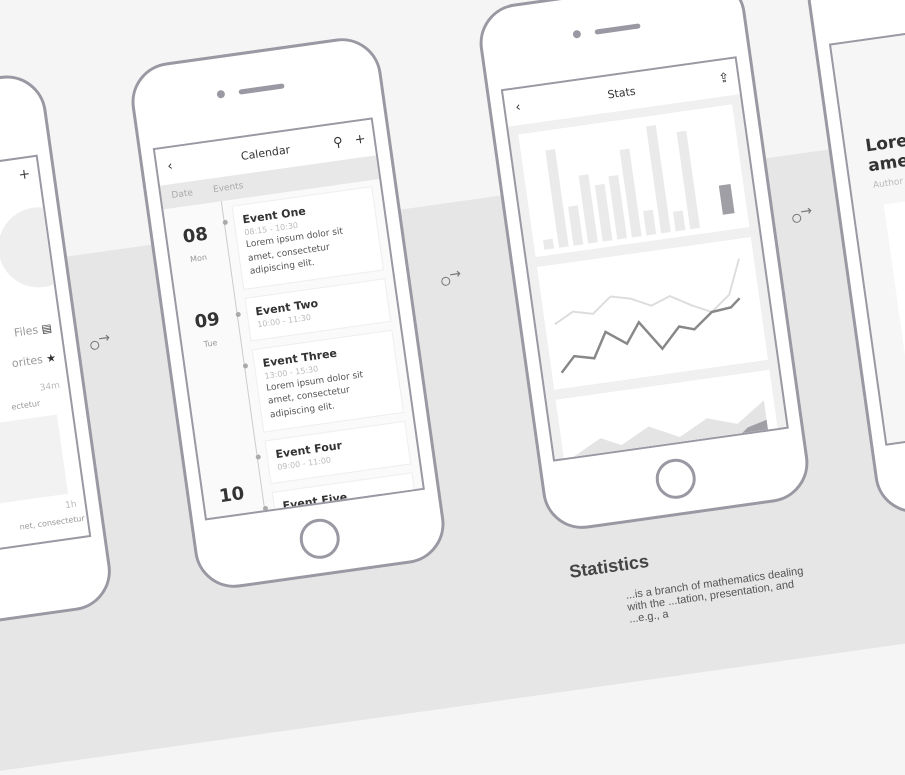  Describe the element at coordinates (231, 501) in the screenshot. I see `day-10: 10 Wed` at that location.